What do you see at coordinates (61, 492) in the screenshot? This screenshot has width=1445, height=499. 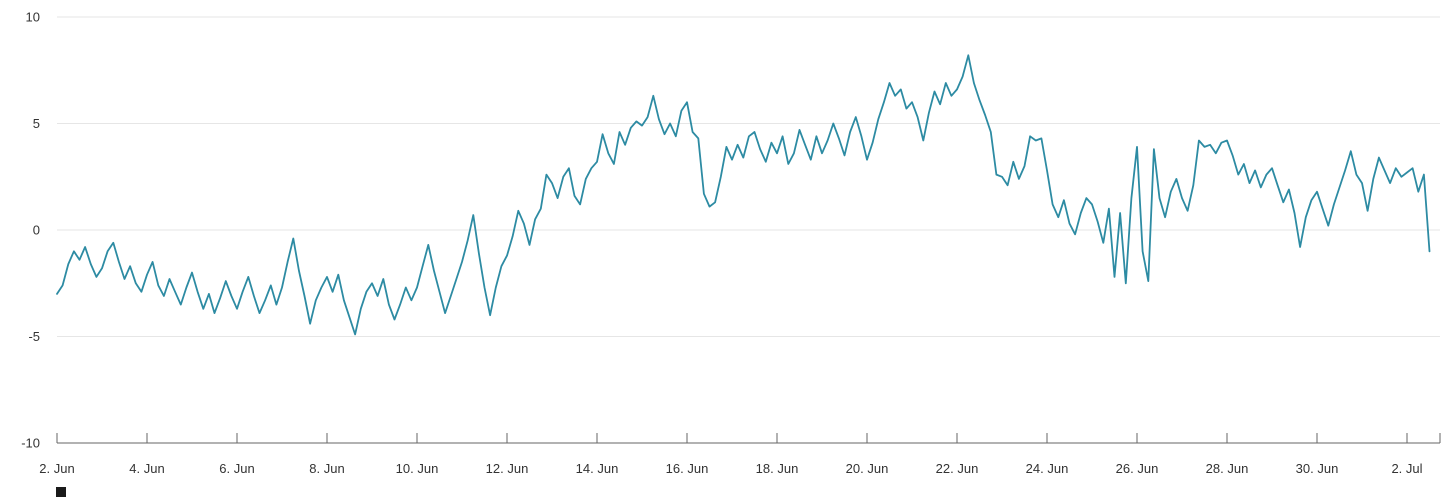 I see `bottom-left-artifact` at bounding box center [61, 492].